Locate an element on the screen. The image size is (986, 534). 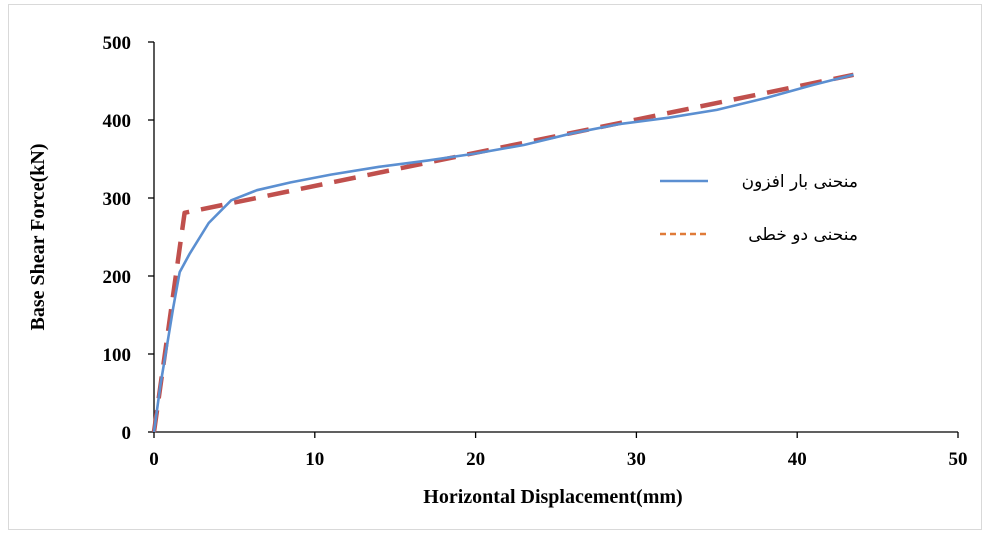
y-tick-label: 400 is located at coordinates (117, 121).